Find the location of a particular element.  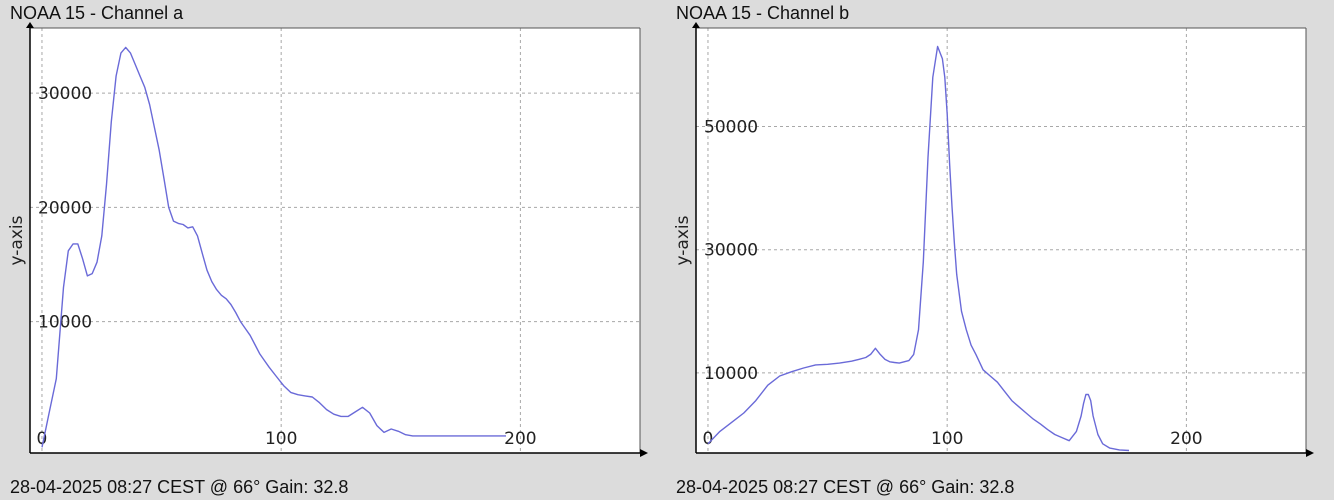

chart-title: NOAA 15 - Channel b is located at coordinates (763, 13).